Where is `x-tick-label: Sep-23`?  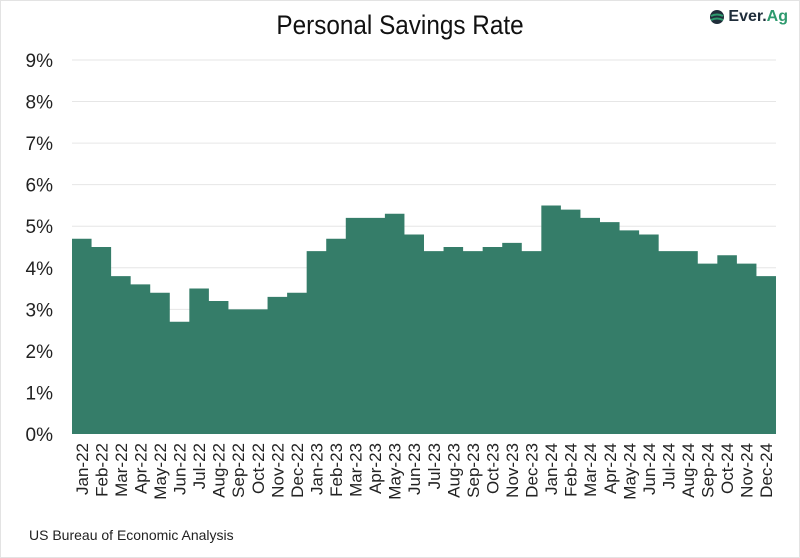 x-tick-label: Sep-23 is located at coordinates (473, 470).